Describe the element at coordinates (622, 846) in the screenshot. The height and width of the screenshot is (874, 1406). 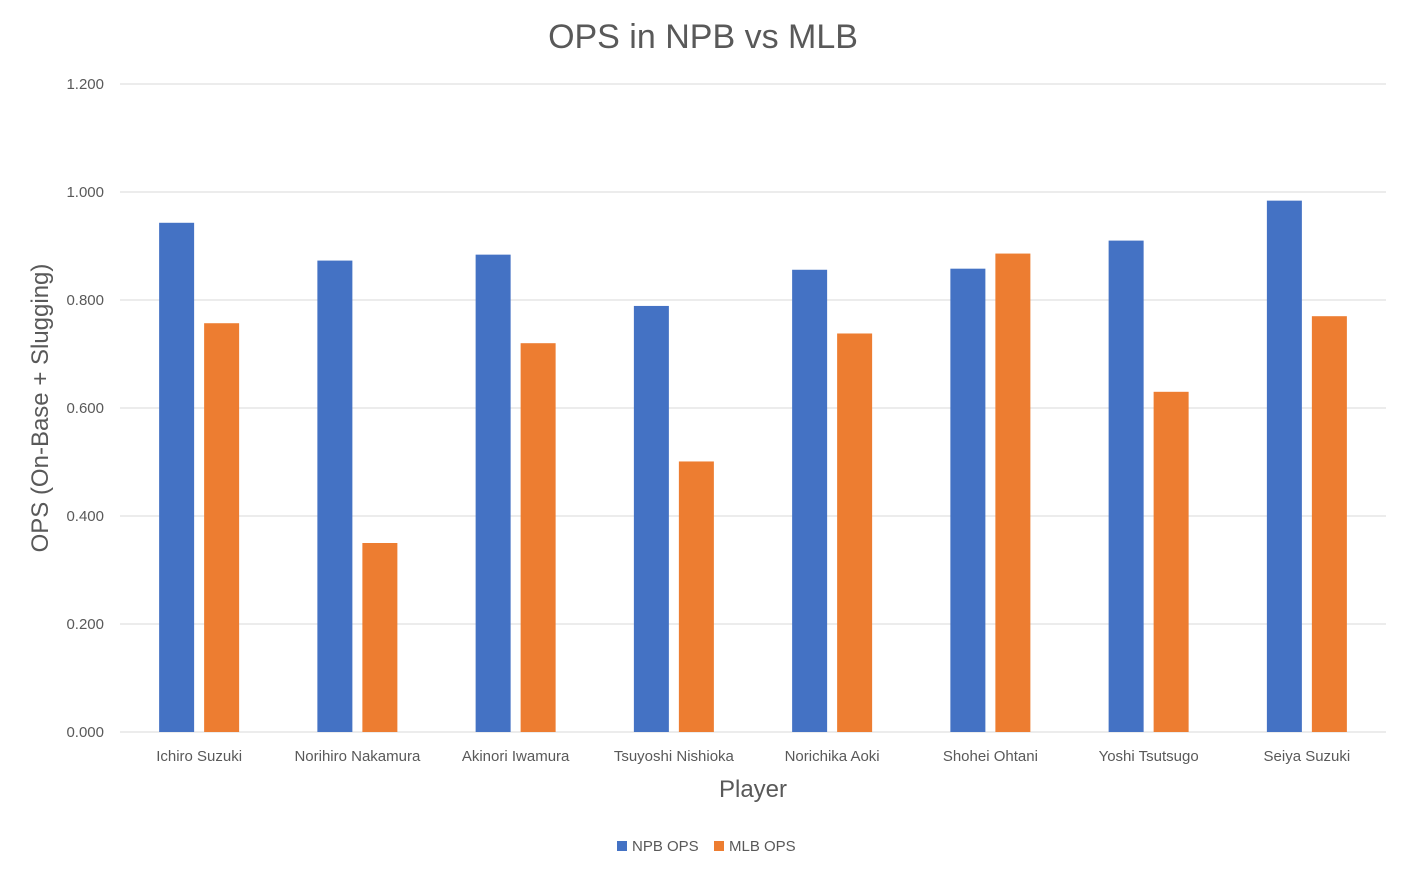
I see `legend-swatch-npb` at that location.